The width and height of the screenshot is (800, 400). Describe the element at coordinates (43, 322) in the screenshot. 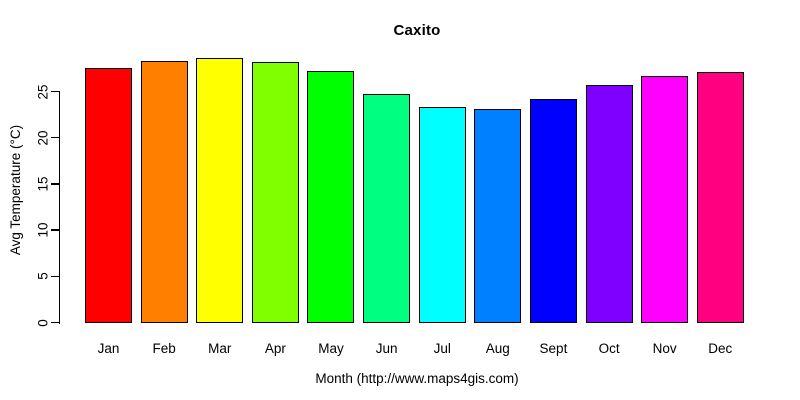

I see `y-tick-label-0: 0` at that location.